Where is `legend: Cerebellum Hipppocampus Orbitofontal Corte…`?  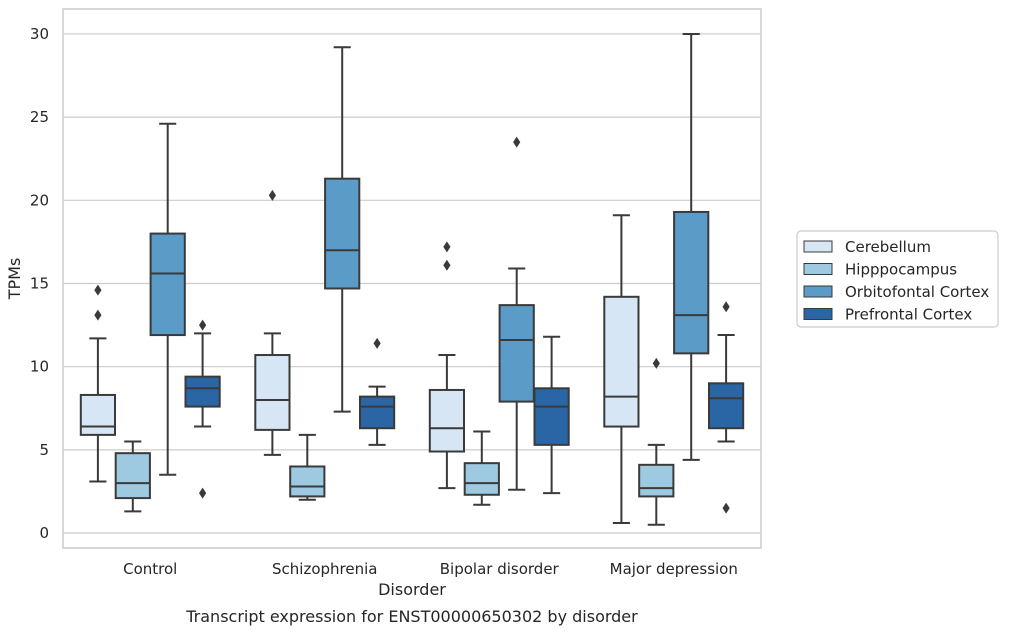
legend: Cerebellum Hipppocampus Orbitofontal Corte… is located at coordinates (897, 279).